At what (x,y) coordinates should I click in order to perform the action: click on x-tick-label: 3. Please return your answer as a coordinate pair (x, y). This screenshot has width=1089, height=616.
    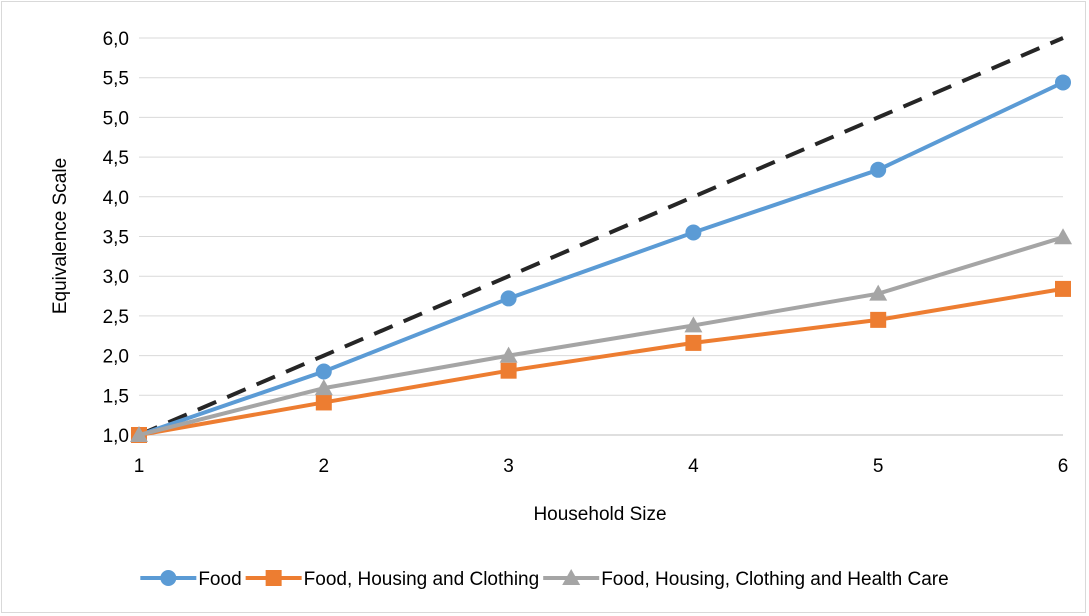
    Looking at the image, I should click on (508, 466).